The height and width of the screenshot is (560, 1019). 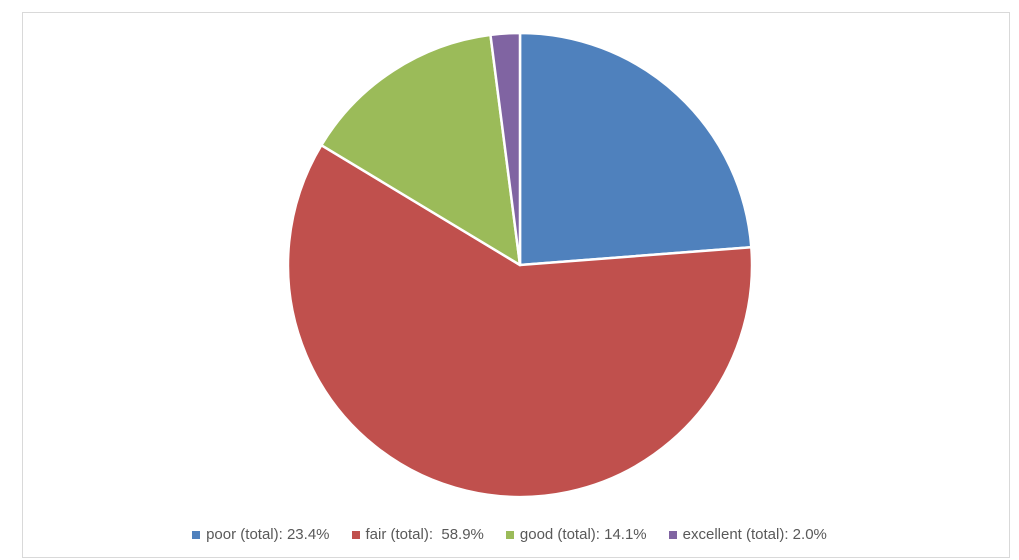 What do you see at coordinates (754, 534) in the screenshot?
I see `legend-label-excellent: excellent (total): 2.0%` at bounding box center [754, 534].